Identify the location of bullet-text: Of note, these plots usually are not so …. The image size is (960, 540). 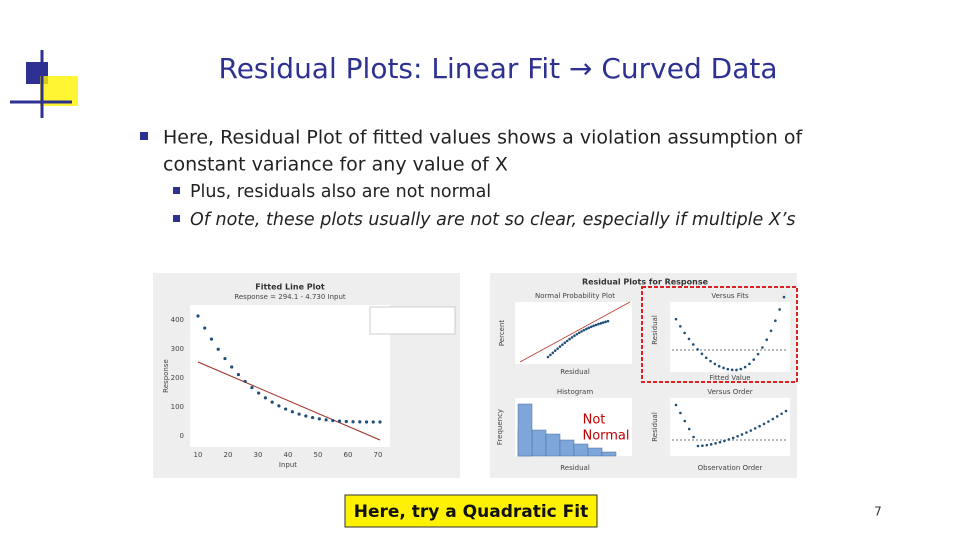
(493, 220).